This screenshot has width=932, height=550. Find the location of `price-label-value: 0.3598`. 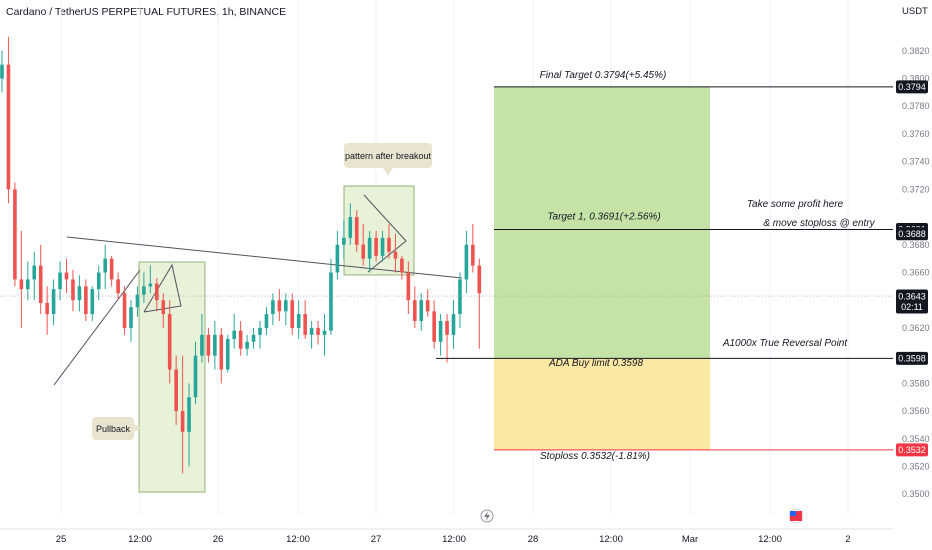

price-label-value: 0.3598 is located at coordinates (912, 359).